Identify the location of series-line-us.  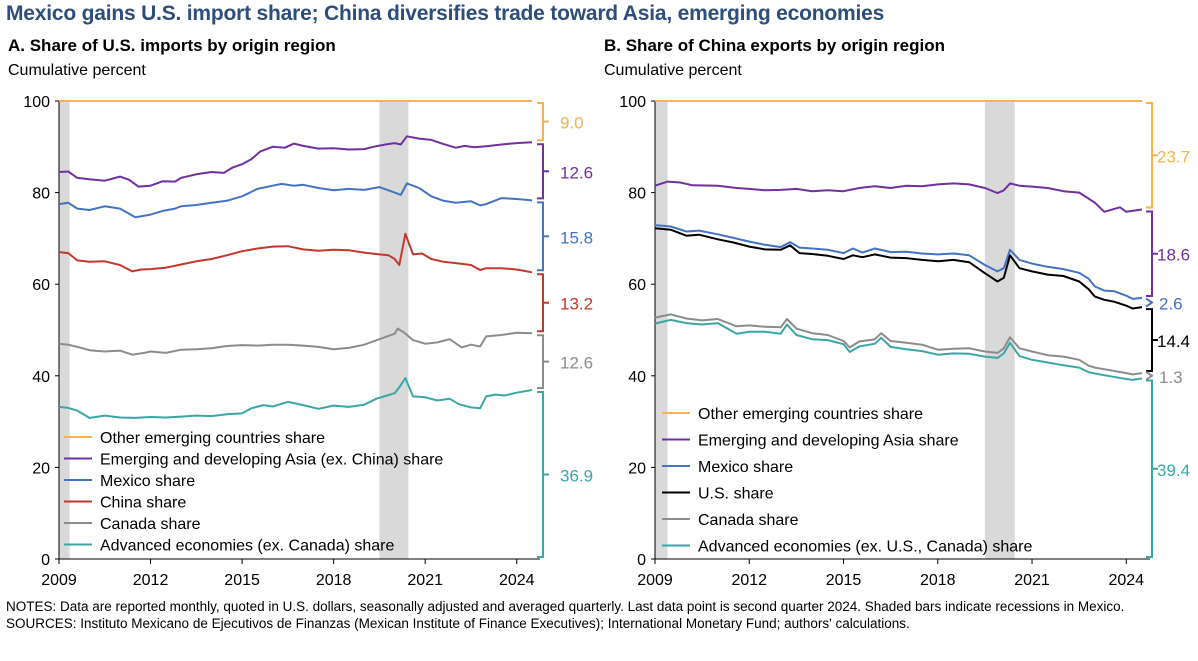
(898, 268).